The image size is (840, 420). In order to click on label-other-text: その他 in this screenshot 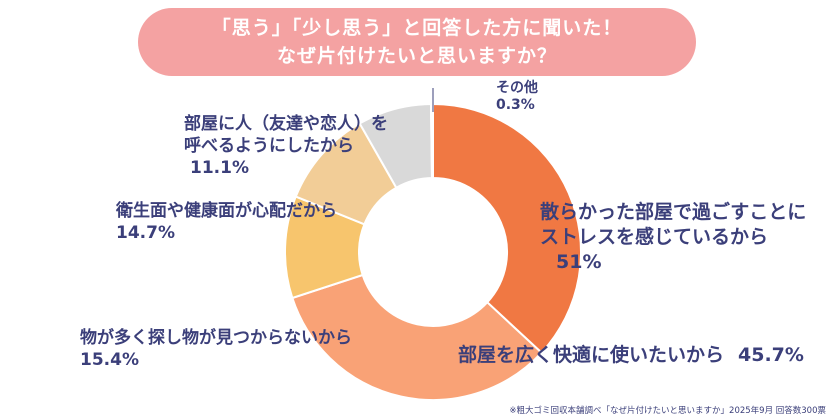, I will do `click(517, 88)`.